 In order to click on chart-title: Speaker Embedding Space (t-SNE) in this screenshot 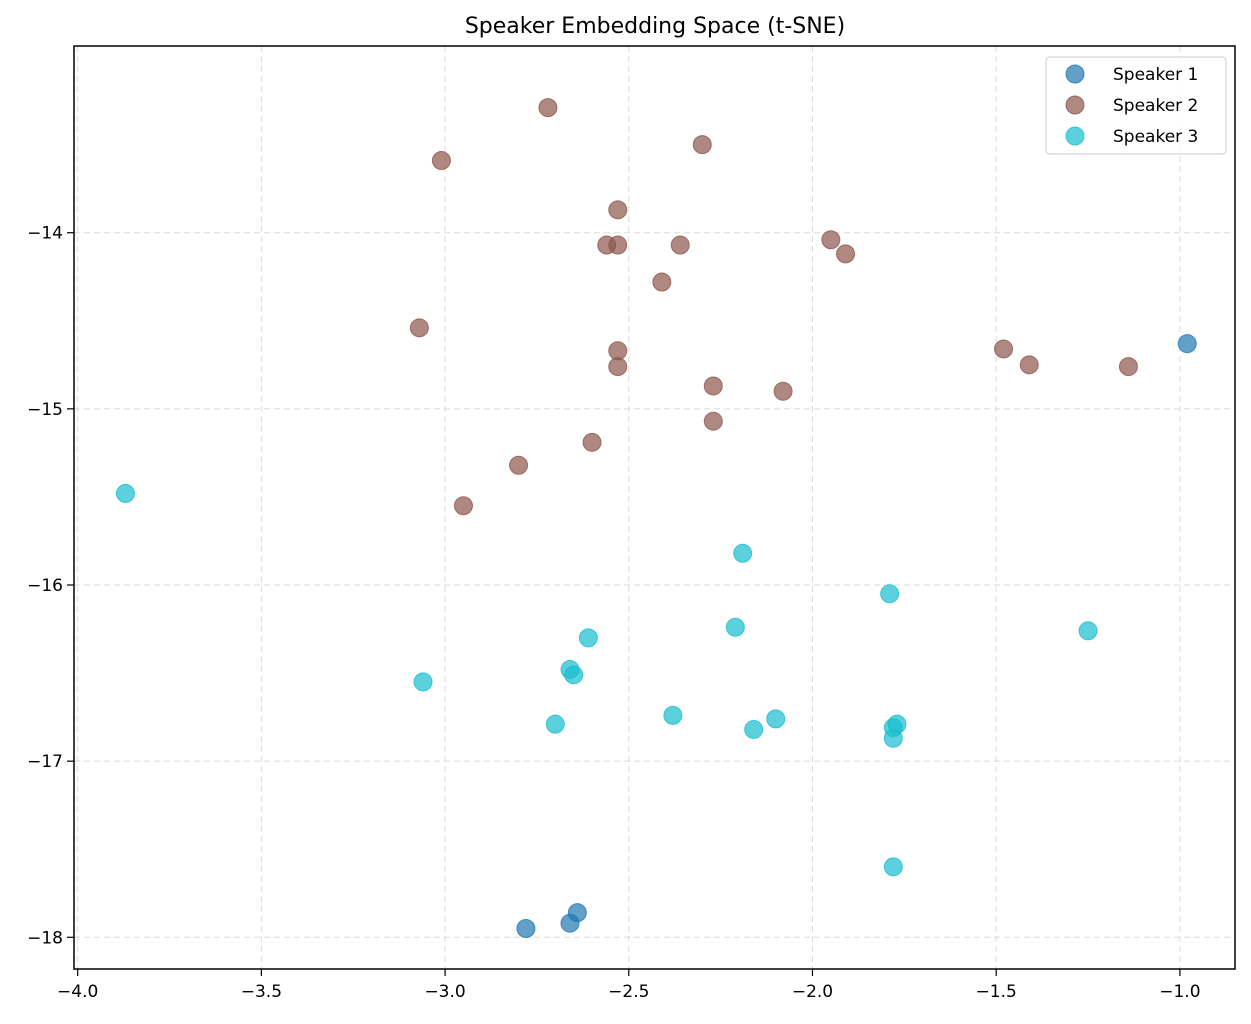, I will do `click(655, 26)`.